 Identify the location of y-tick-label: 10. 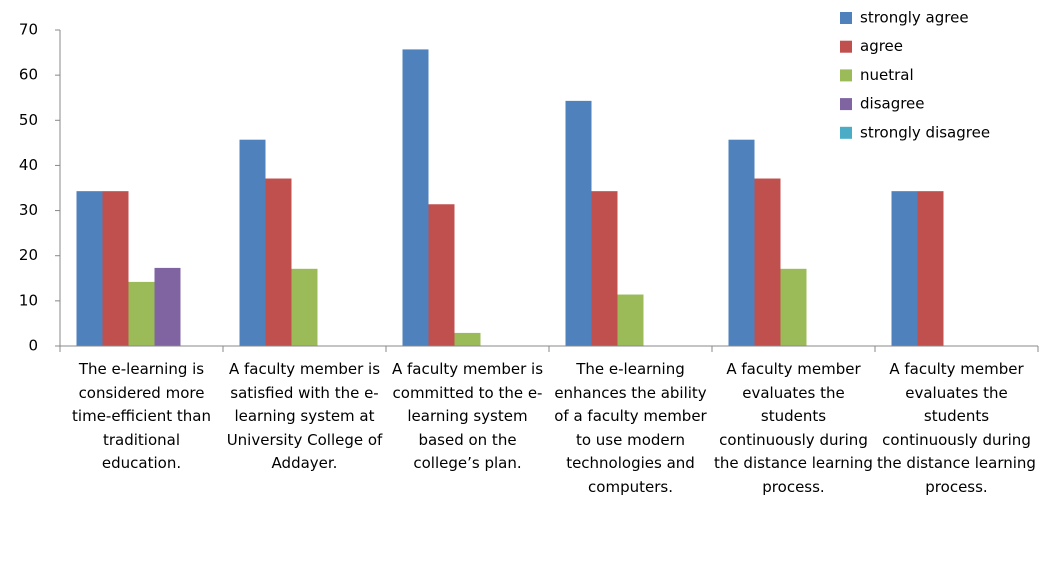
(28, 300).